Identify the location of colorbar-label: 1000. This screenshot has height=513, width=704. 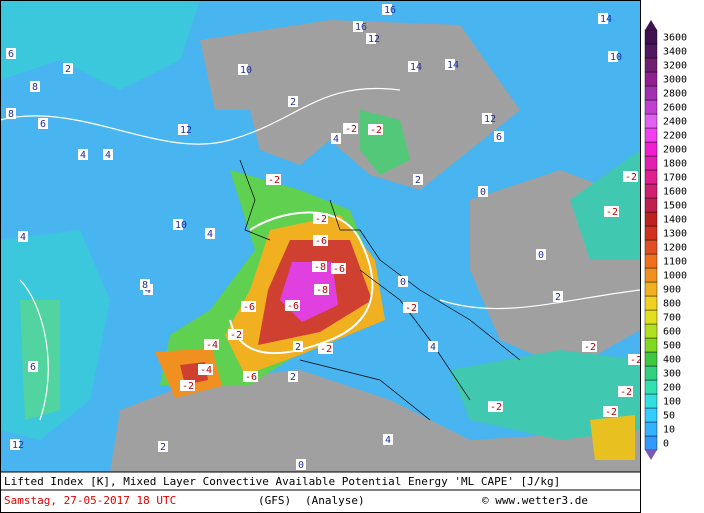
(675, 276).